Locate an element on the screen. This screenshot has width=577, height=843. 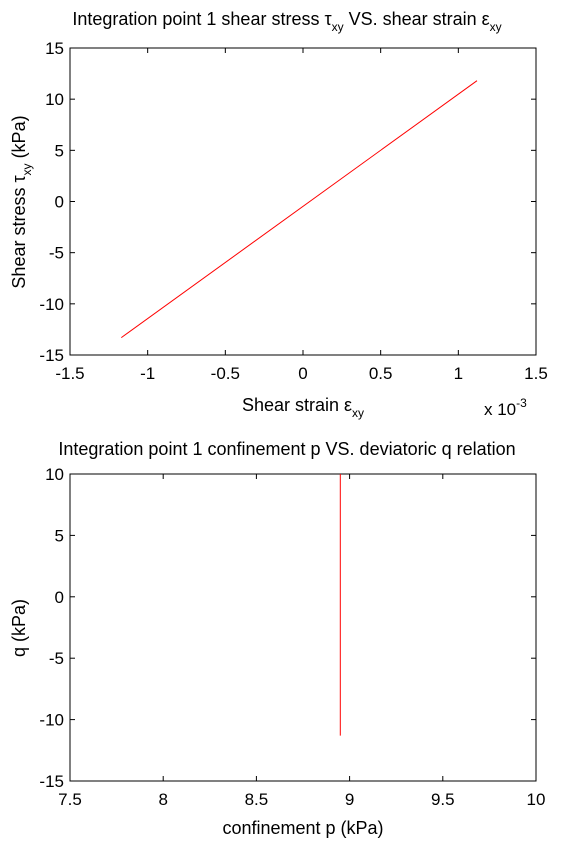
x-tick-label: 7.5 is located at coordinates (70, 799).